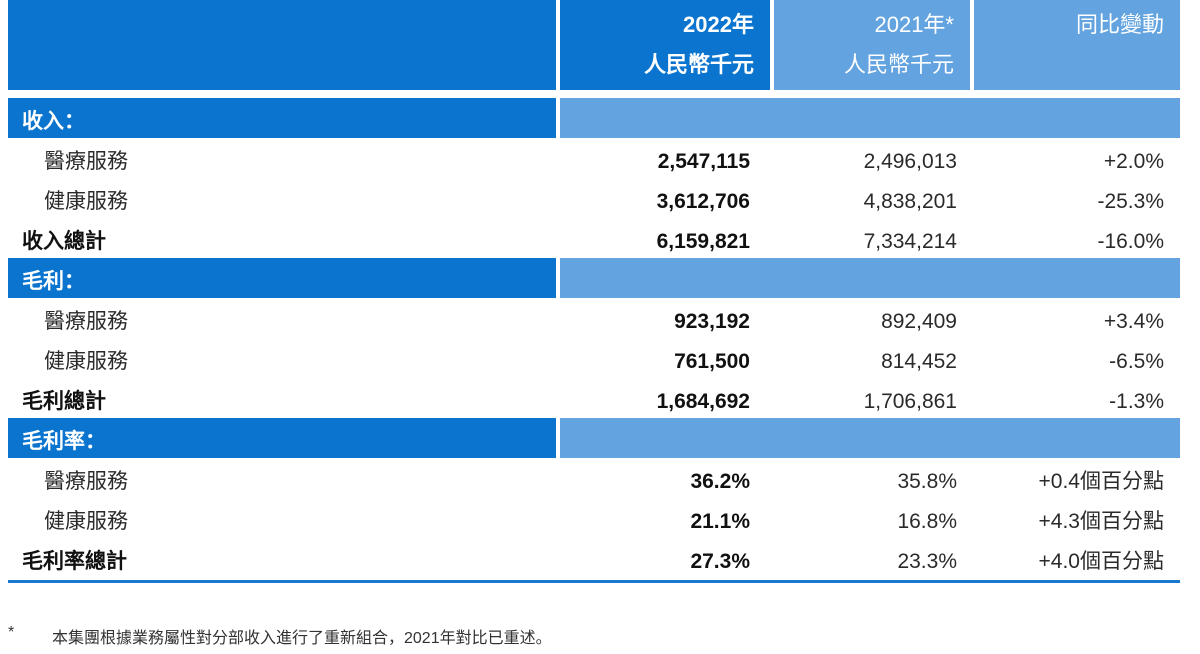 The width and height of the screenshot is (1200, 654). What do you see at coordinates (600, 242) in the screenshot?
I see `total-row: 收入總計 6,159,821 7,334,214 -16.0%` at bounding box center [600, 242].